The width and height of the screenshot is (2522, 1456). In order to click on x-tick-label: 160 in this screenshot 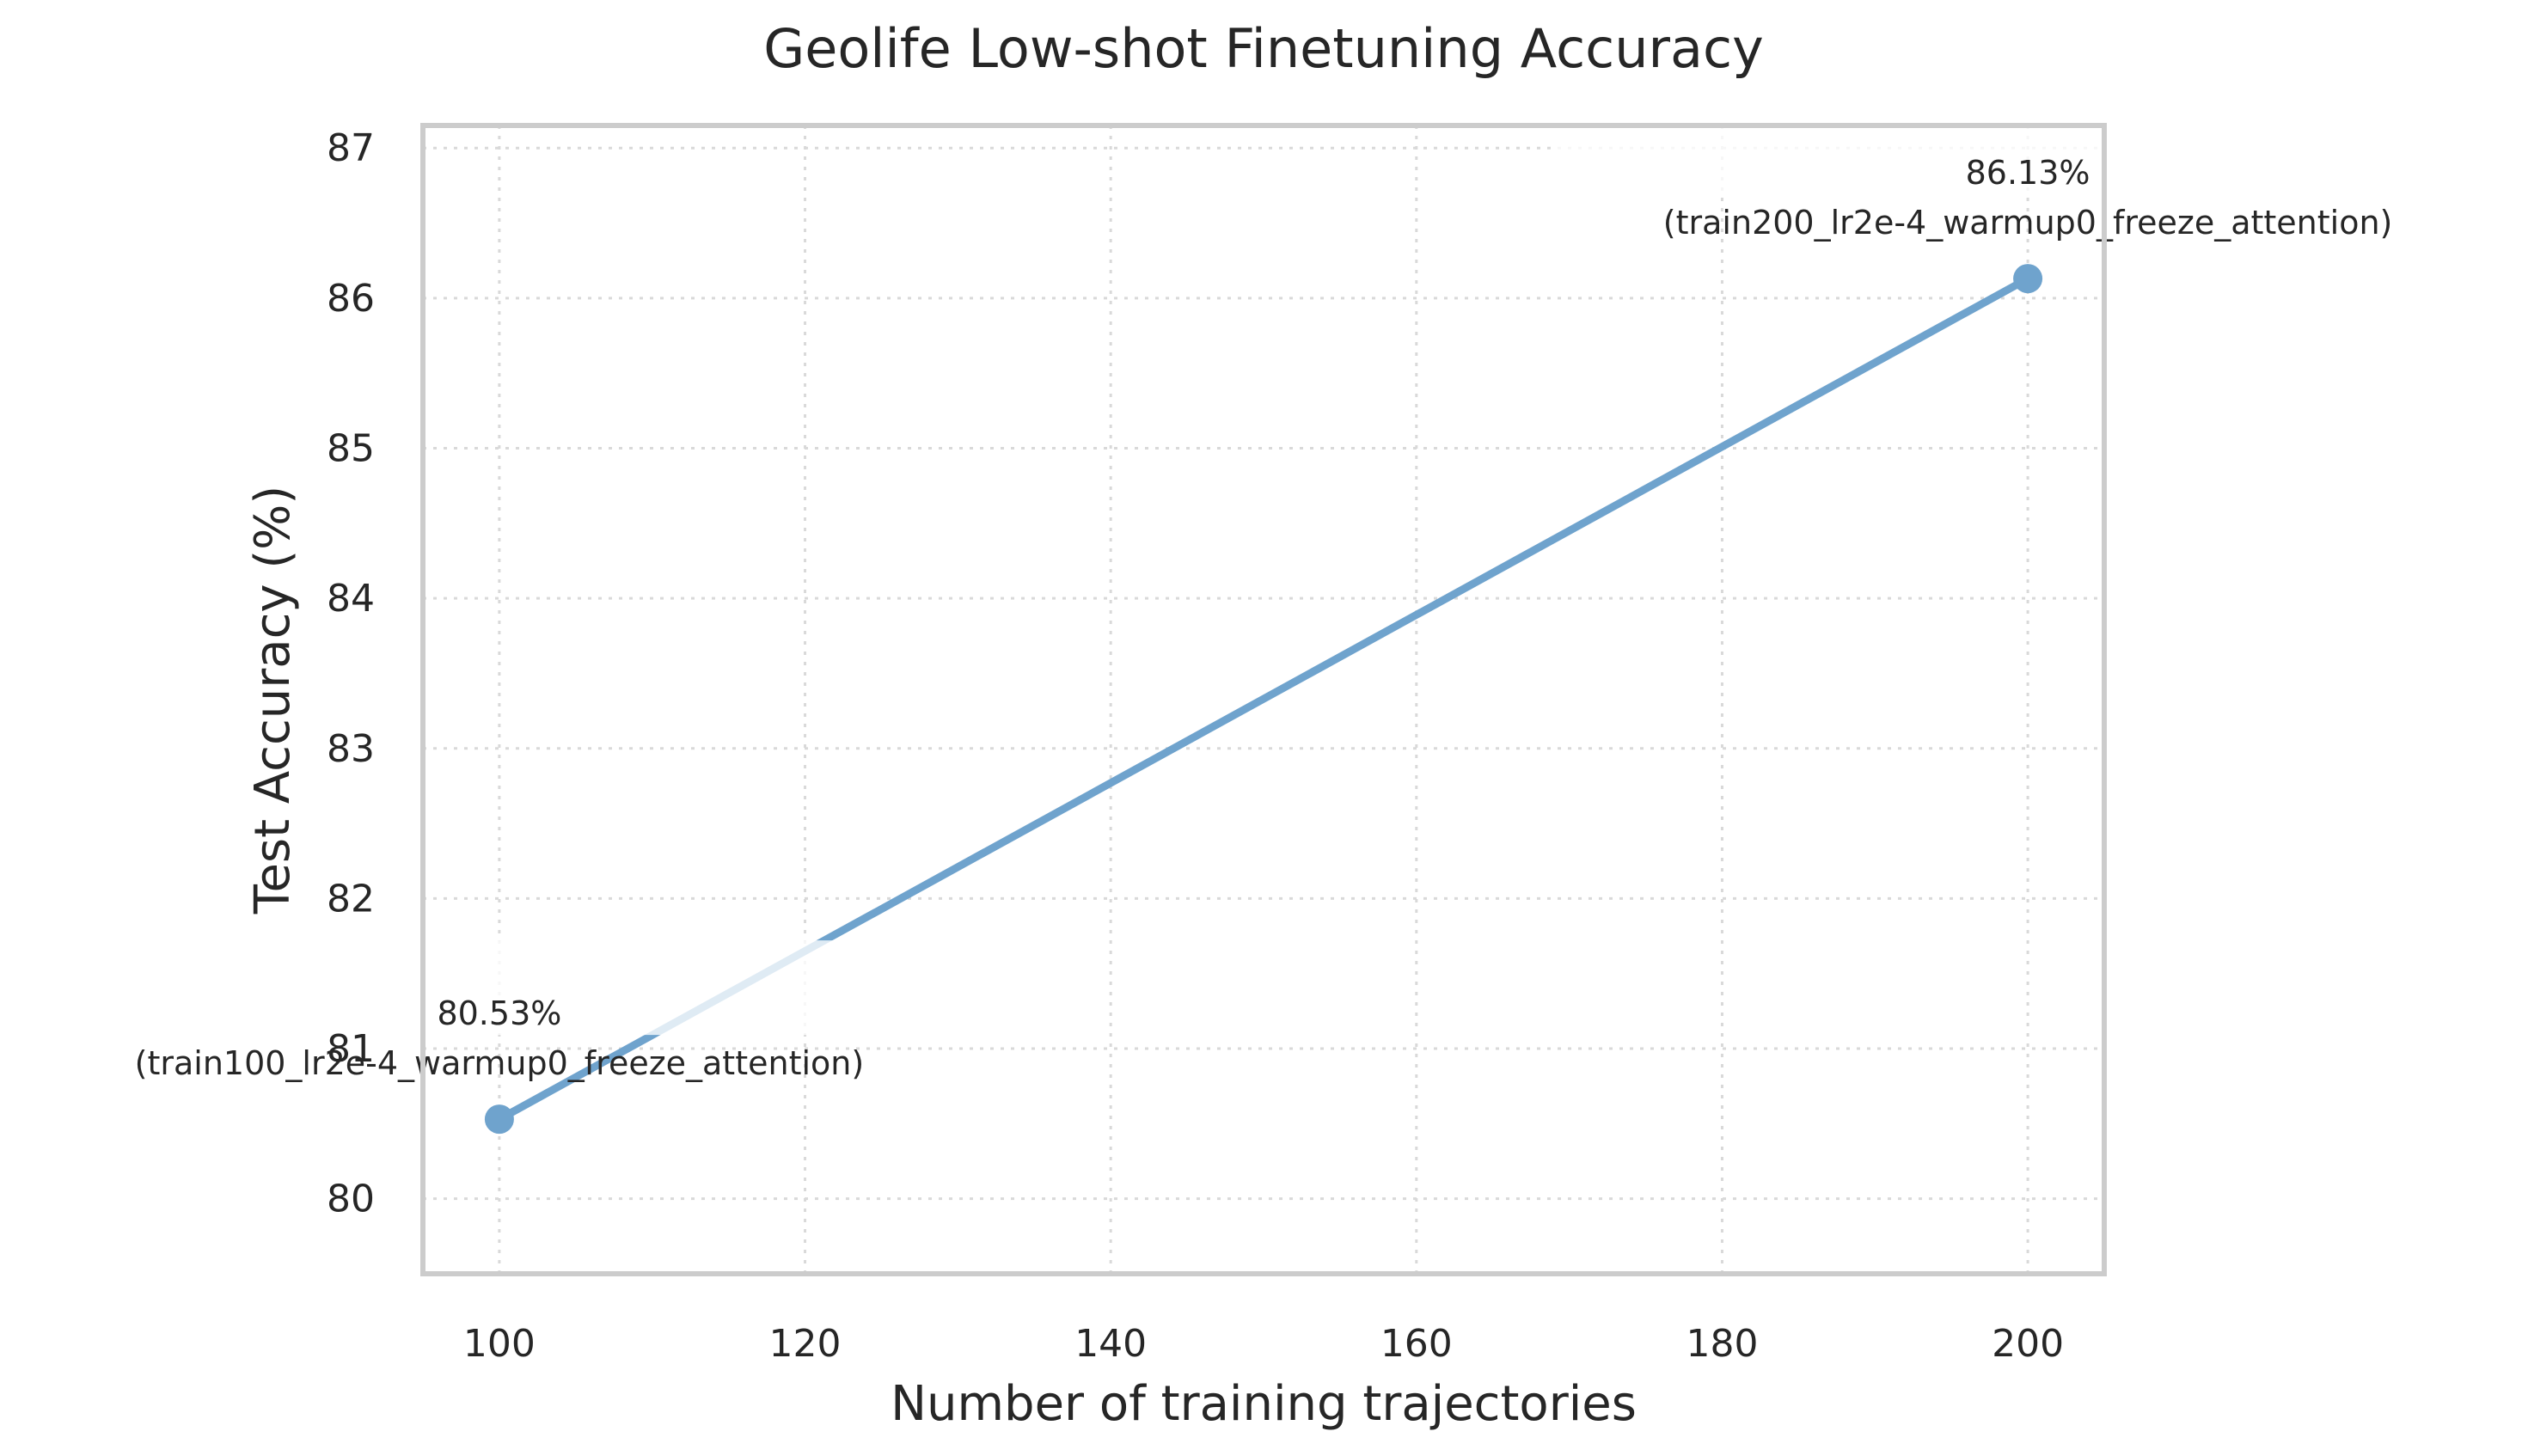, I will do `click(1416, 1344)`.